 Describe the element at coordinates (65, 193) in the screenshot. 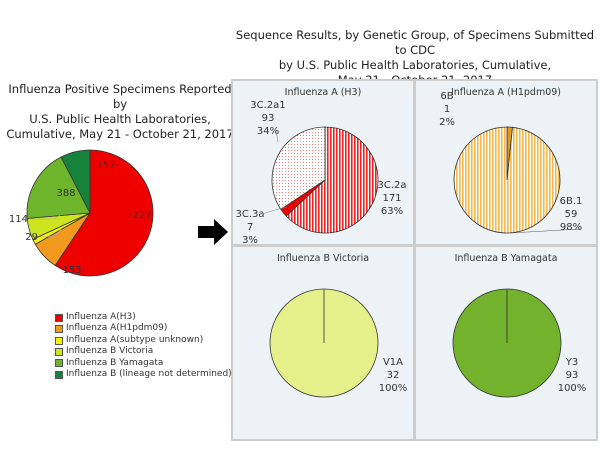

I see `data-label: 388` at that location.